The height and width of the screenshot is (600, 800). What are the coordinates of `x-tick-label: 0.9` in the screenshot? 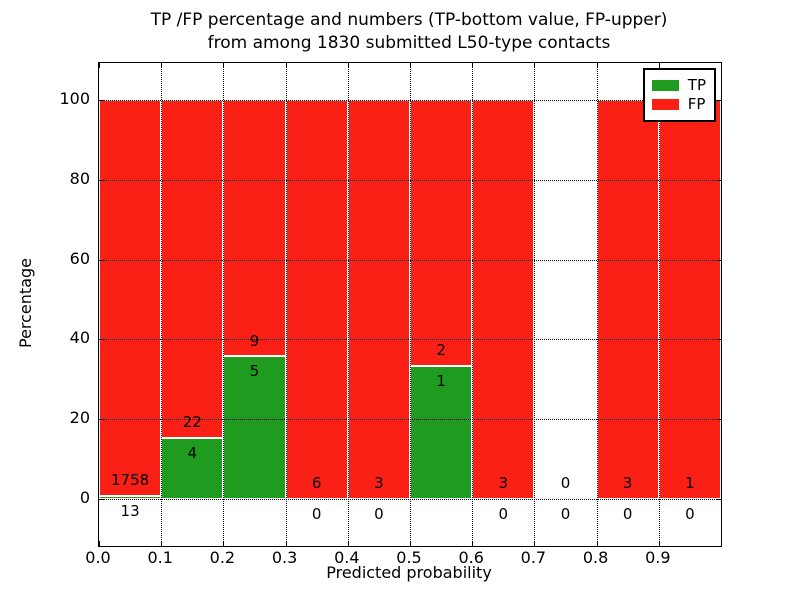 It's located at (658, 557).